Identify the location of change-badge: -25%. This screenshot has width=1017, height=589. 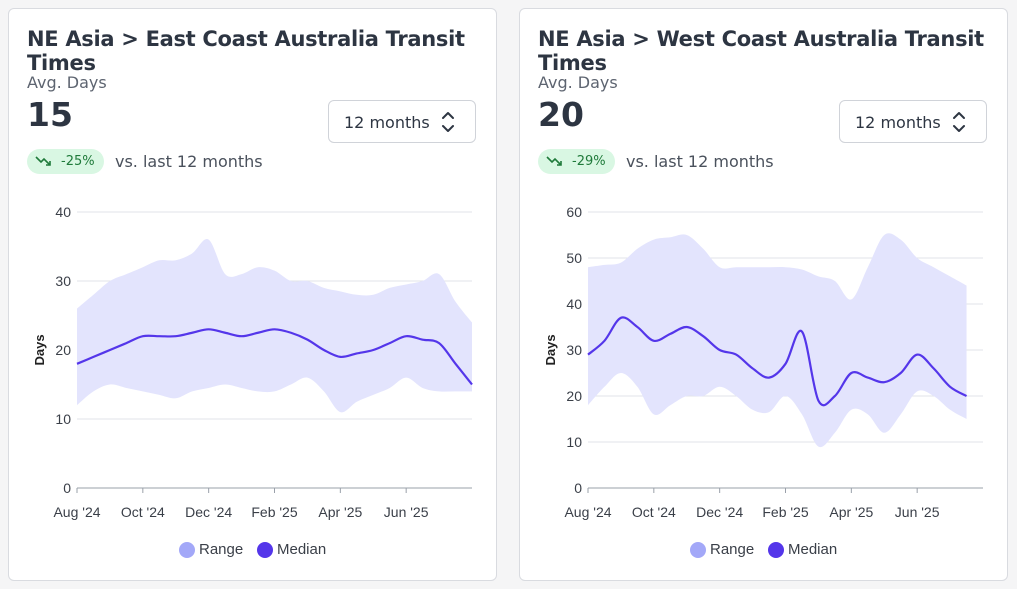
(65, 161).